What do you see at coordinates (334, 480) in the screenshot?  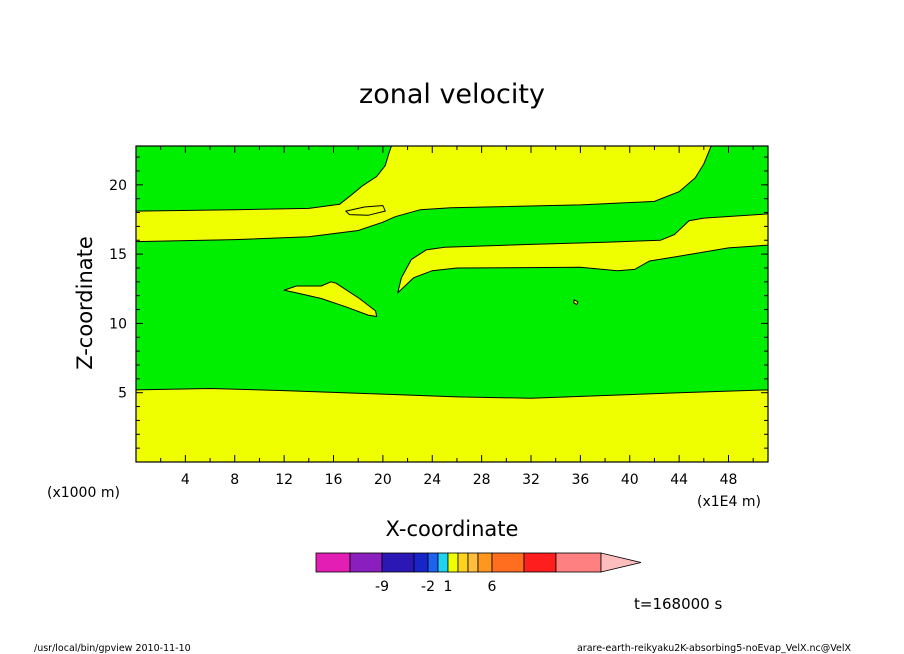 I see `x-tick-label: 16` at bounding box center [334, 480].